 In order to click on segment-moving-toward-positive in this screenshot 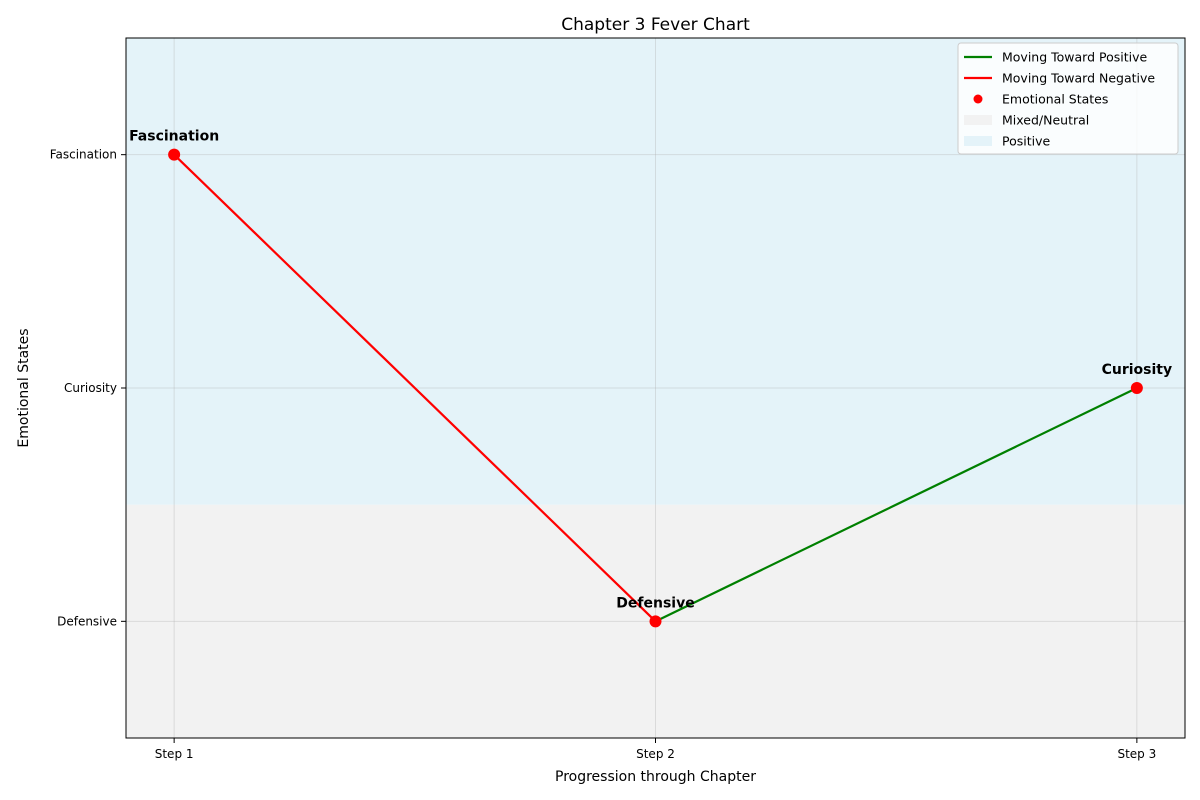, I will do `click(896, 505)`.